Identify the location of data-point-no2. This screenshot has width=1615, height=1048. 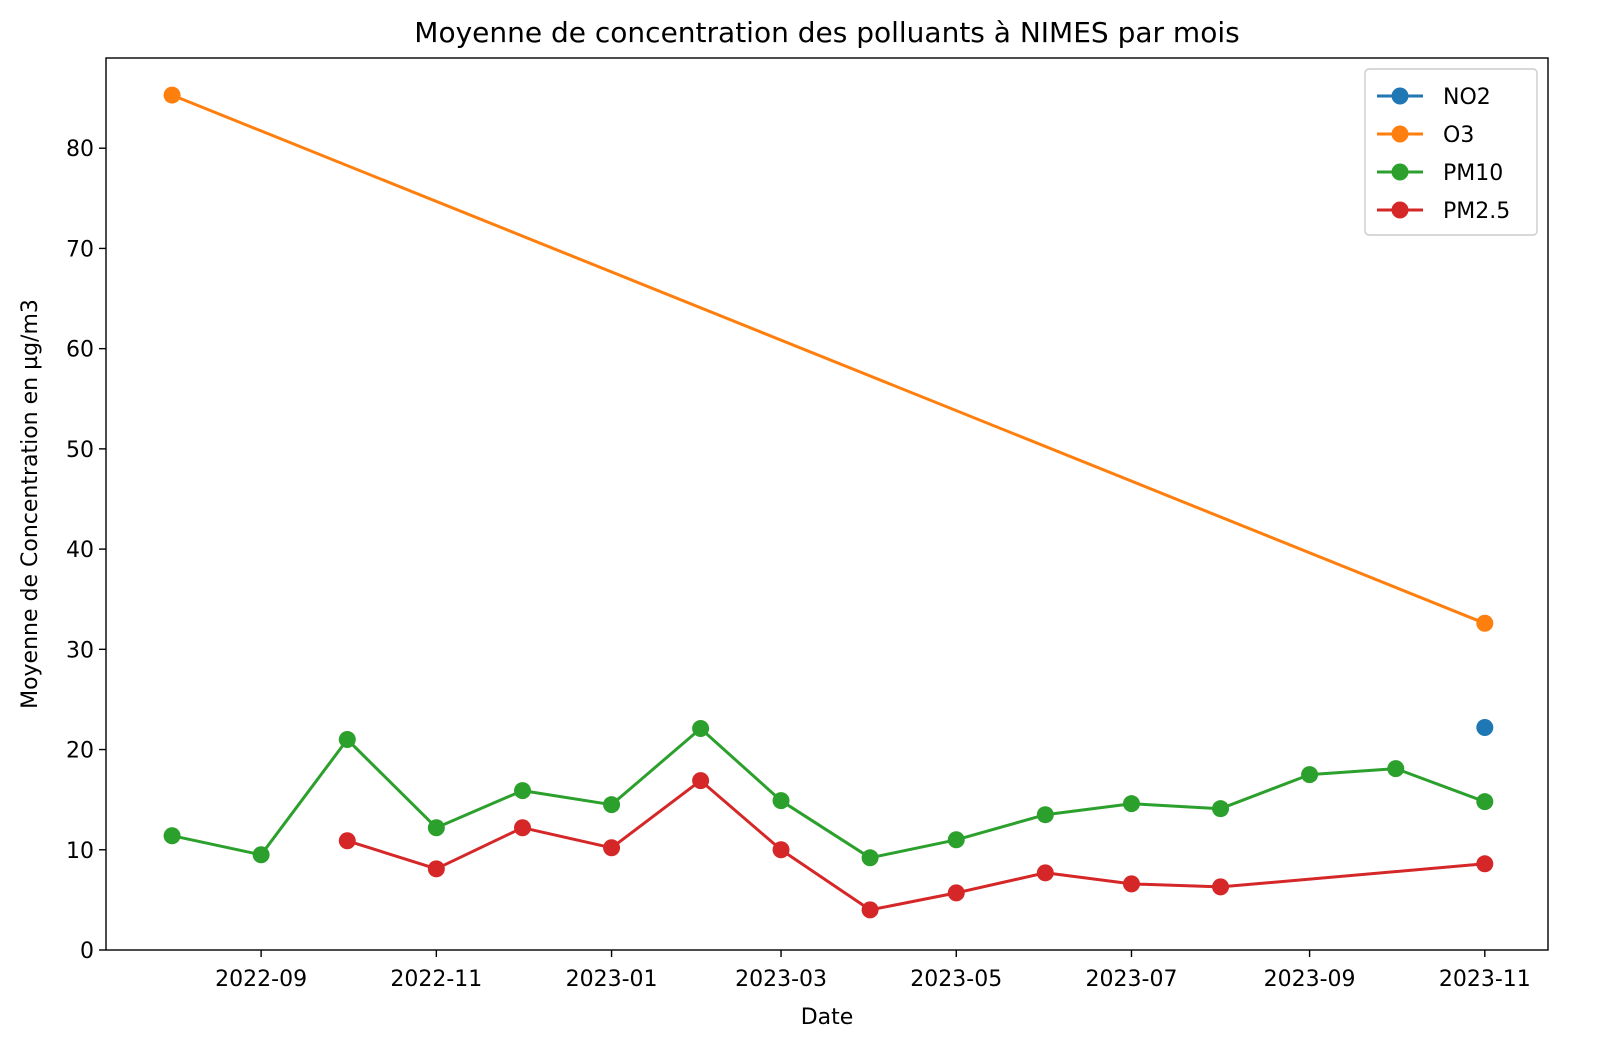
(1485, 728).